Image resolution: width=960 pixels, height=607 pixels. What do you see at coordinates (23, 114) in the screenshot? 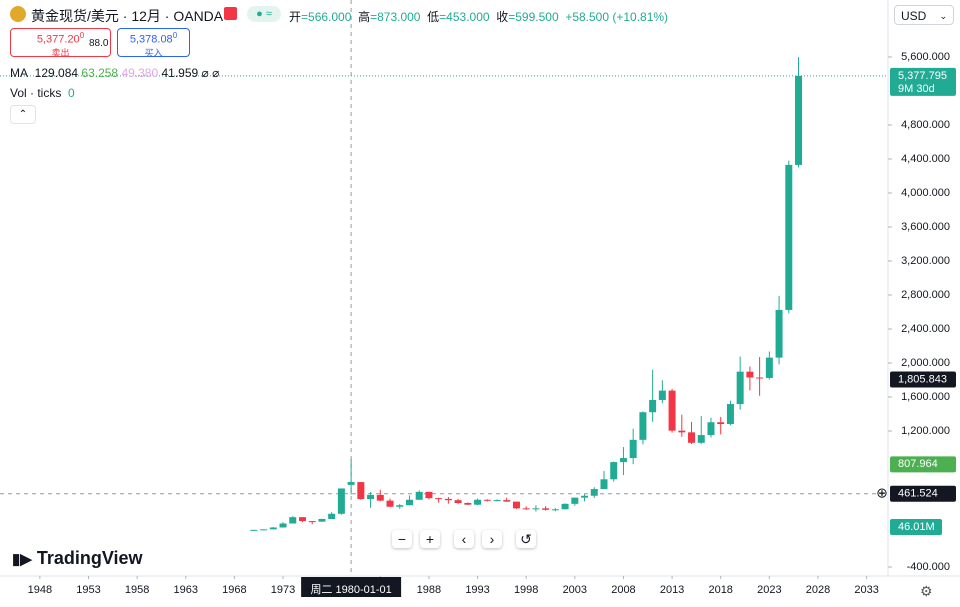
I see `collapse-button: ⌃` at bounding box center [23, 114].